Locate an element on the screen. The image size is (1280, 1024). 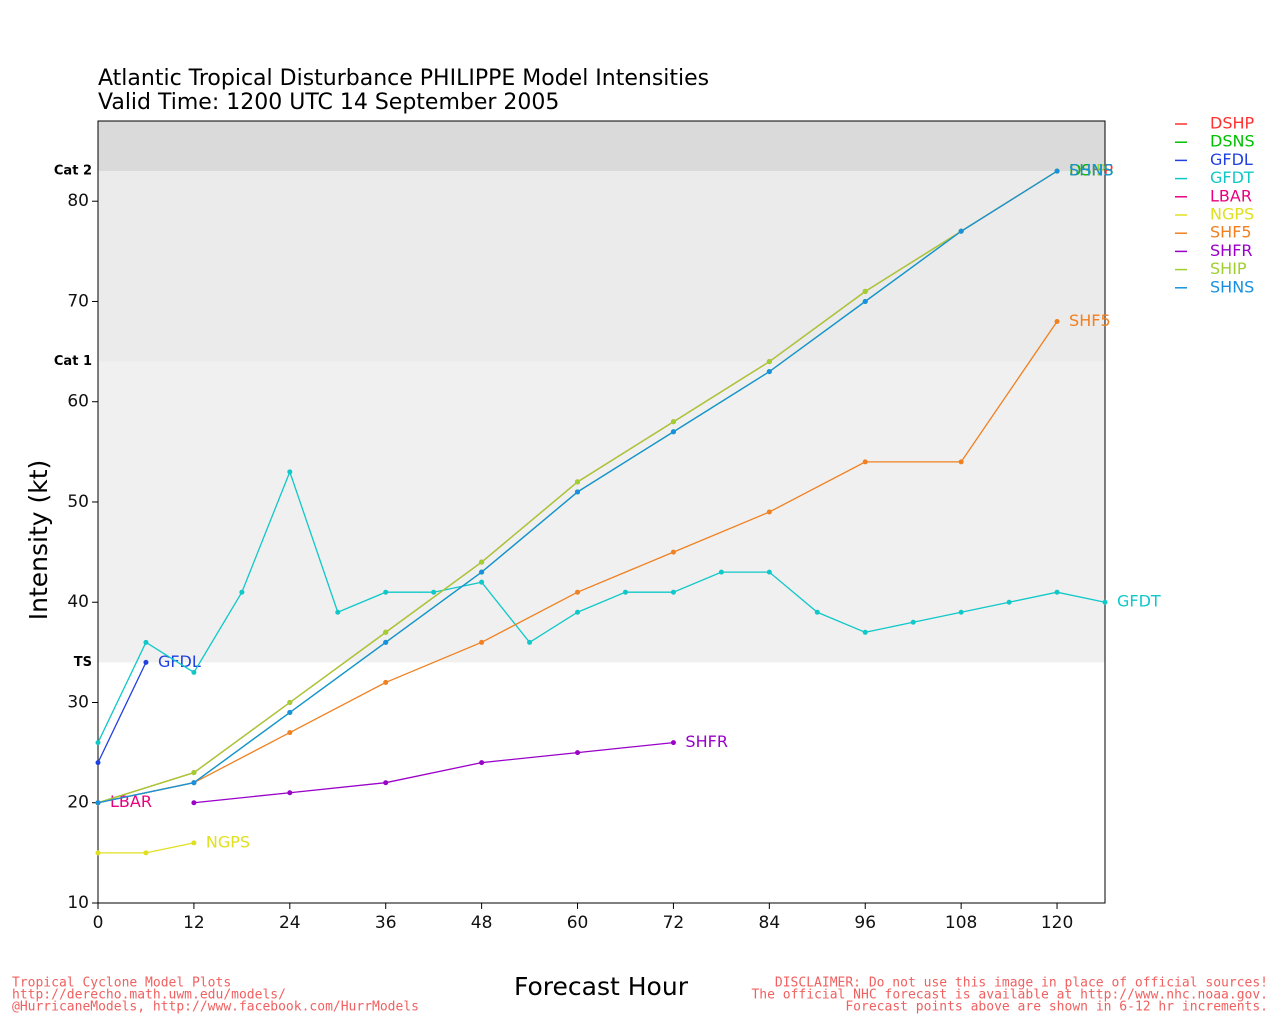
footer-left: http://derecho.math.uwm.edu/models/ is located at coordinates (149, 995).